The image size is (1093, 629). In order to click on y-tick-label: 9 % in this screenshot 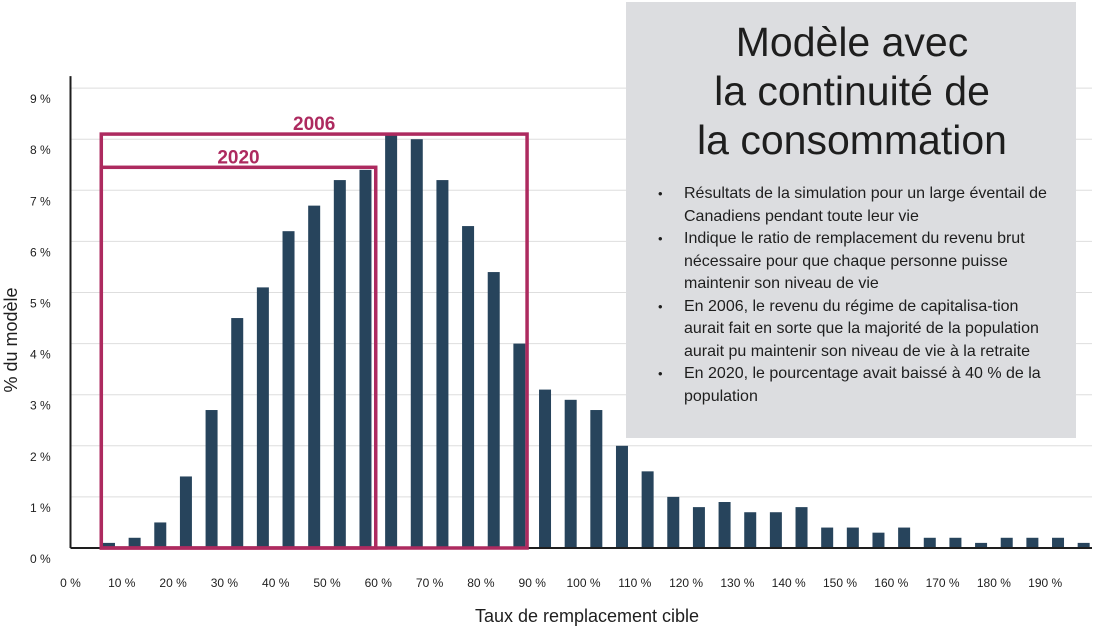, I will do `click(40, 99)`.